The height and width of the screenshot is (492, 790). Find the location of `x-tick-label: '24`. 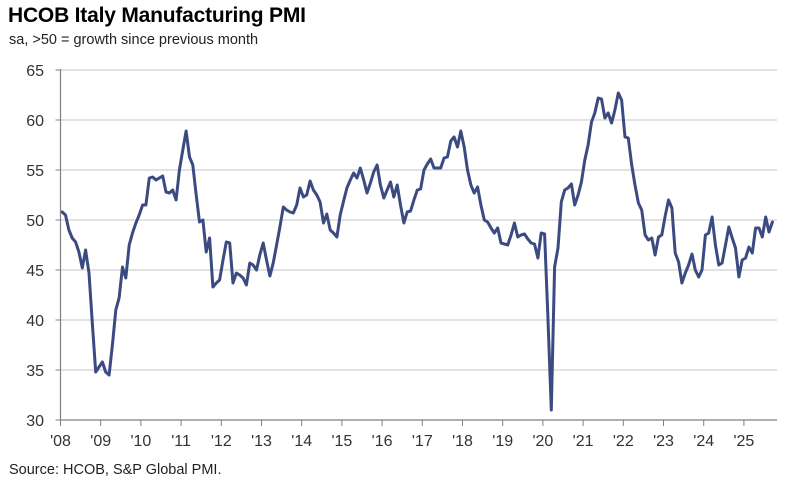

x-tick-label: '24 is located at coordinates (703, 441).